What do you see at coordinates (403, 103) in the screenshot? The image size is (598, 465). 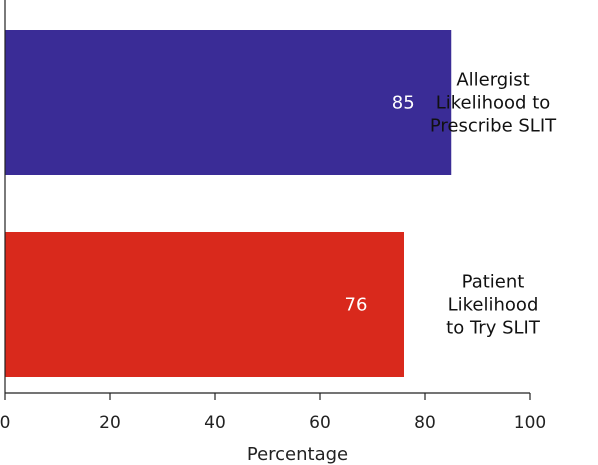 I see `bar-value-label-1: 85` at bounding box center [403, 103].